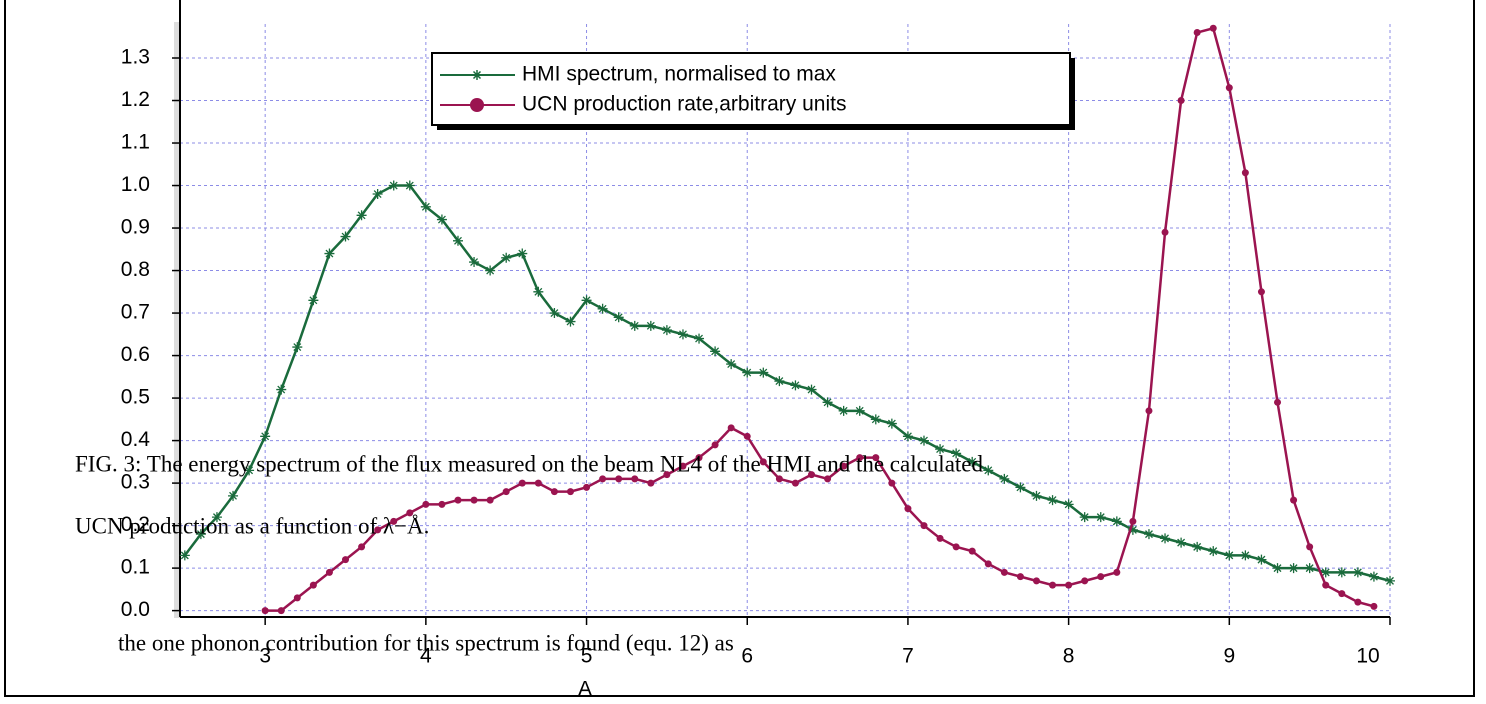  I want to click on x-tick-label: 9, so click(1229, 656).